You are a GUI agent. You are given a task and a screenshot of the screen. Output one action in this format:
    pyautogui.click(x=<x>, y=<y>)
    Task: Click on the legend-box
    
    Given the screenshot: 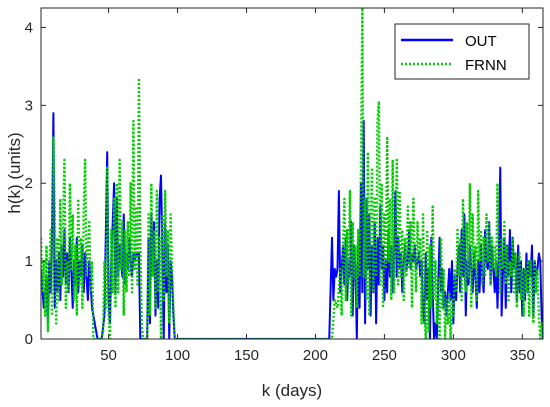 What is the action you would take?
    pyautogui.click(x=462, y=51)
    